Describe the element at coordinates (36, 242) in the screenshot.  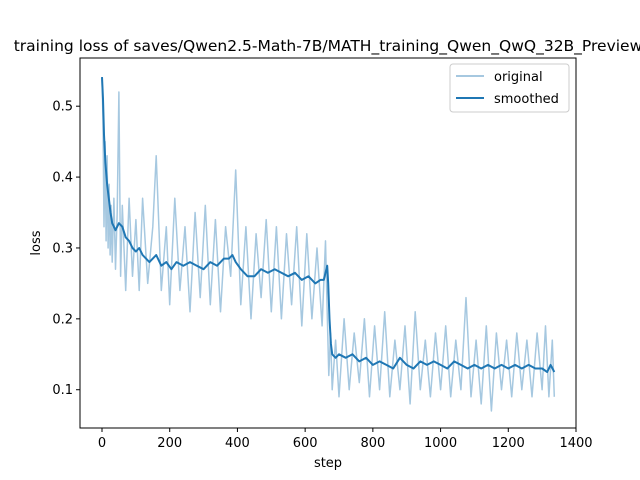
I see `y-axis-label: loss` at that location.